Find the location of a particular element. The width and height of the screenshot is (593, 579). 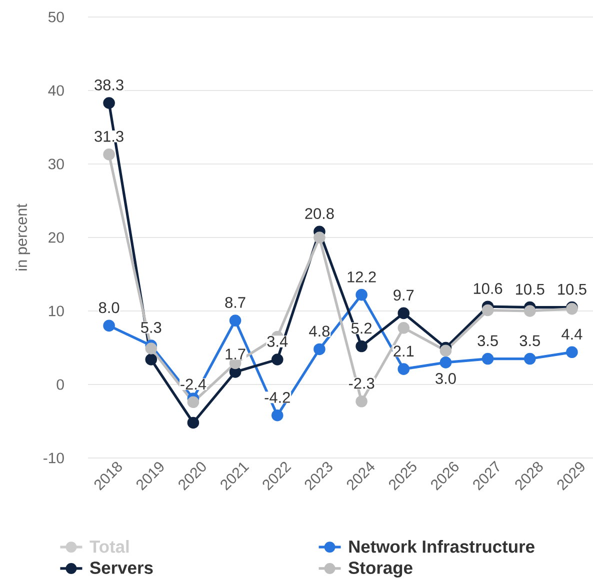

data-label: 3.0 is located at coordinates (446, 378).